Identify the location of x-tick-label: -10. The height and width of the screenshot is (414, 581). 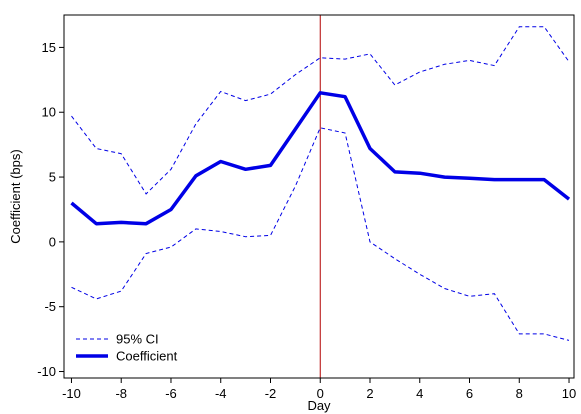
(71, 393).